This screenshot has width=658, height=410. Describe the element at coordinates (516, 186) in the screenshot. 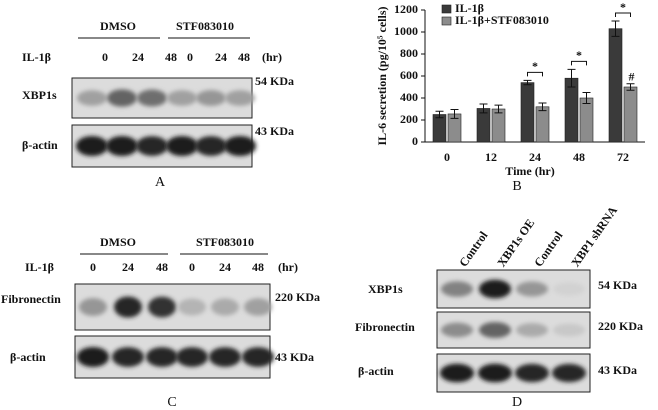

I see `panel-label: B` at that location.